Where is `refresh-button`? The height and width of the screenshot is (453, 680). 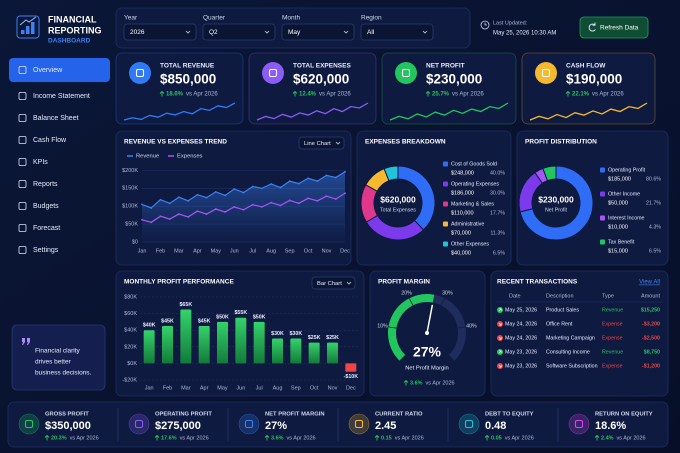 refresh-button is located at coordinates (614, 27).